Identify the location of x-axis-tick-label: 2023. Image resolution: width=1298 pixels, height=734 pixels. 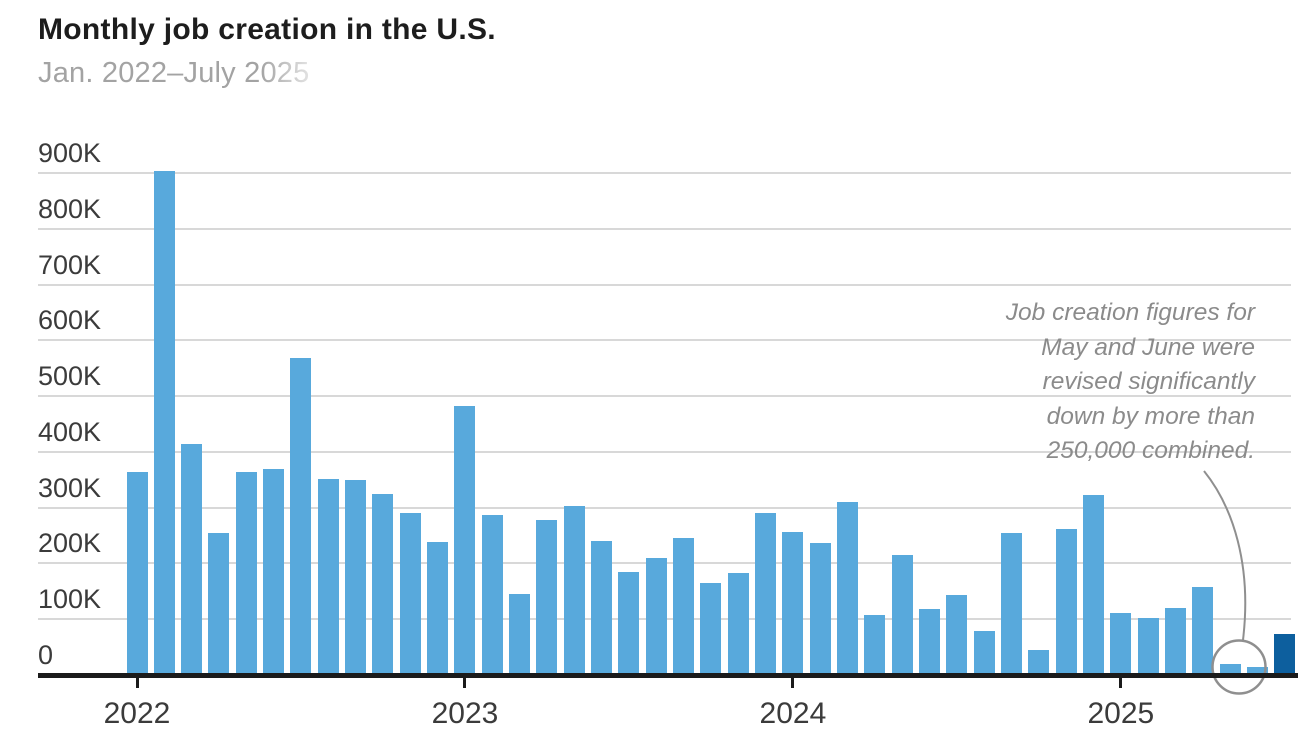
(465, 713).